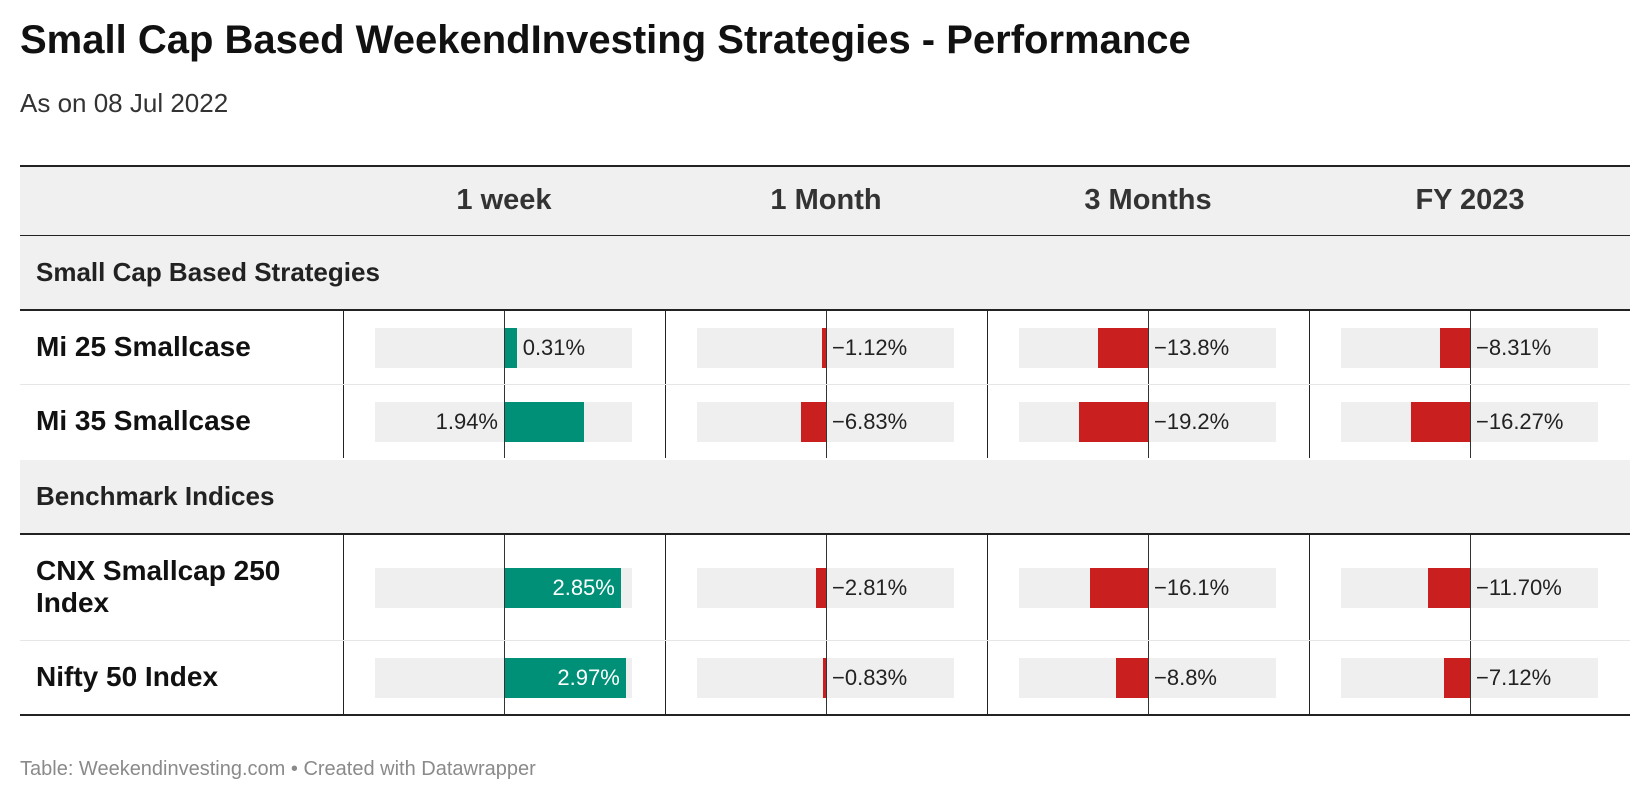  What do you see at coordinates (1514, 347) in the screenshot?
I see `data-label: −8.31%` at bounding box center [1514, 347].